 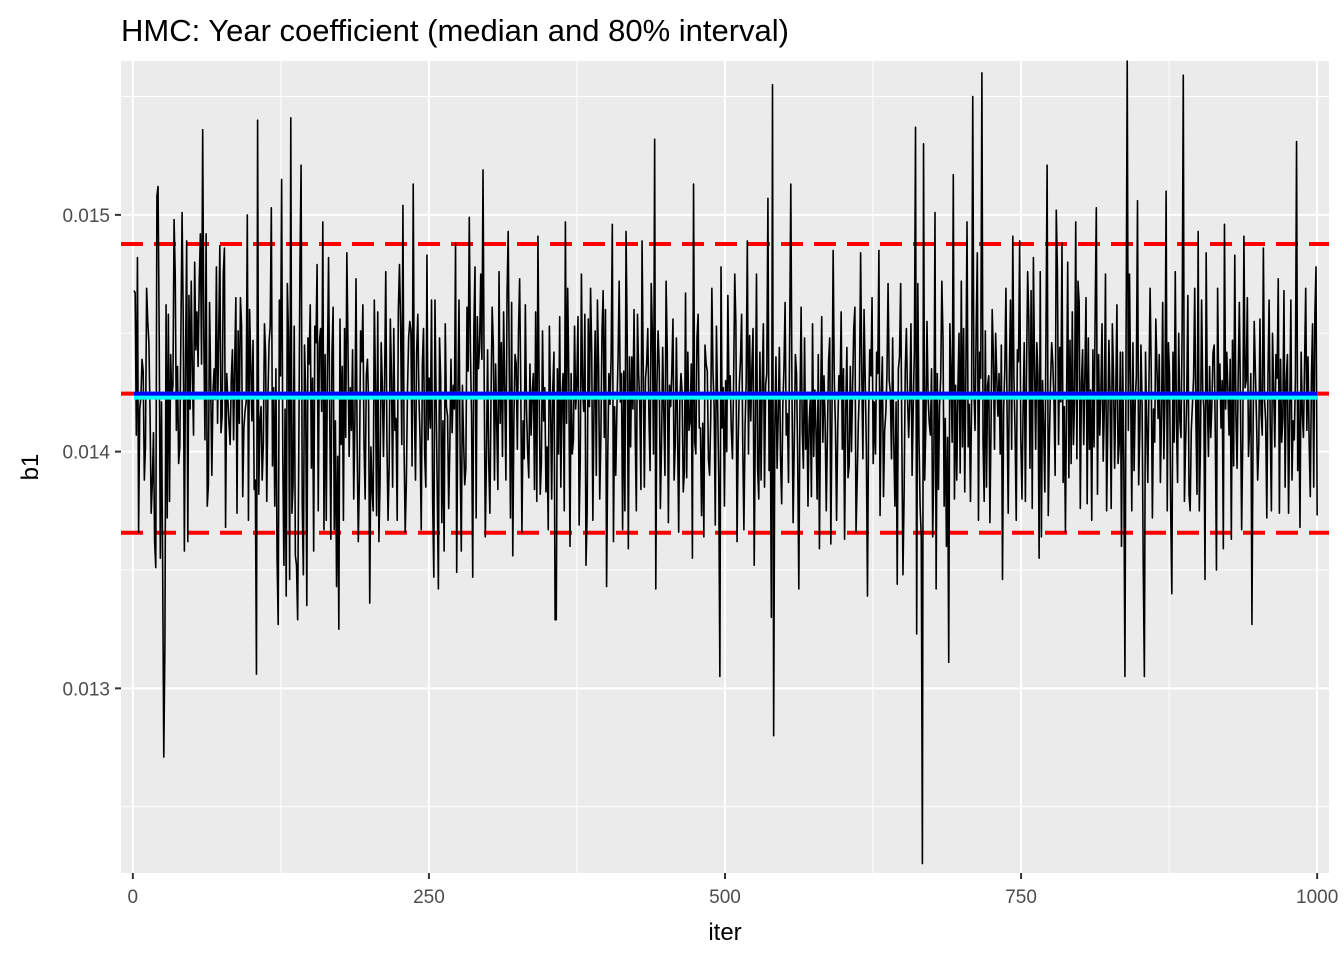 What do you see at coordinates (86, 216) in the screenshot?
I see `y-tick-label: 0.015` at bounding box center [86, 216].